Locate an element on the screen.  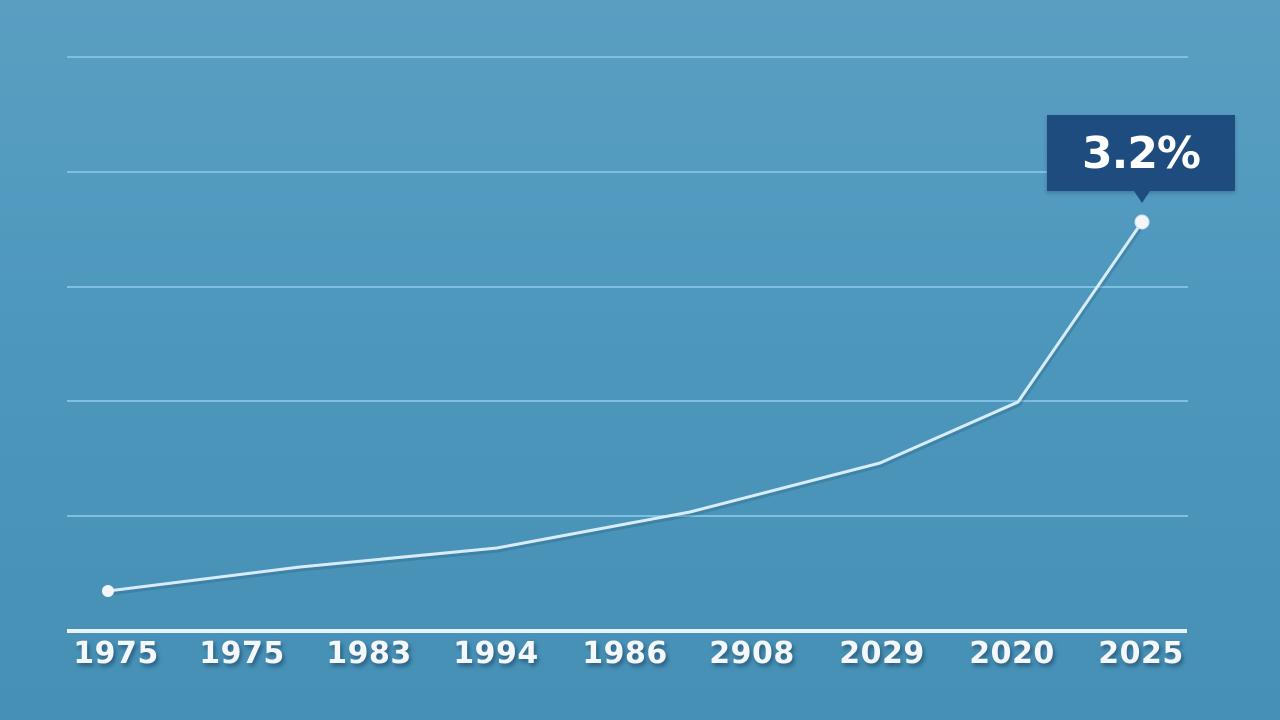
x-axis-label: 2029 is located at coordinates (882, 653).